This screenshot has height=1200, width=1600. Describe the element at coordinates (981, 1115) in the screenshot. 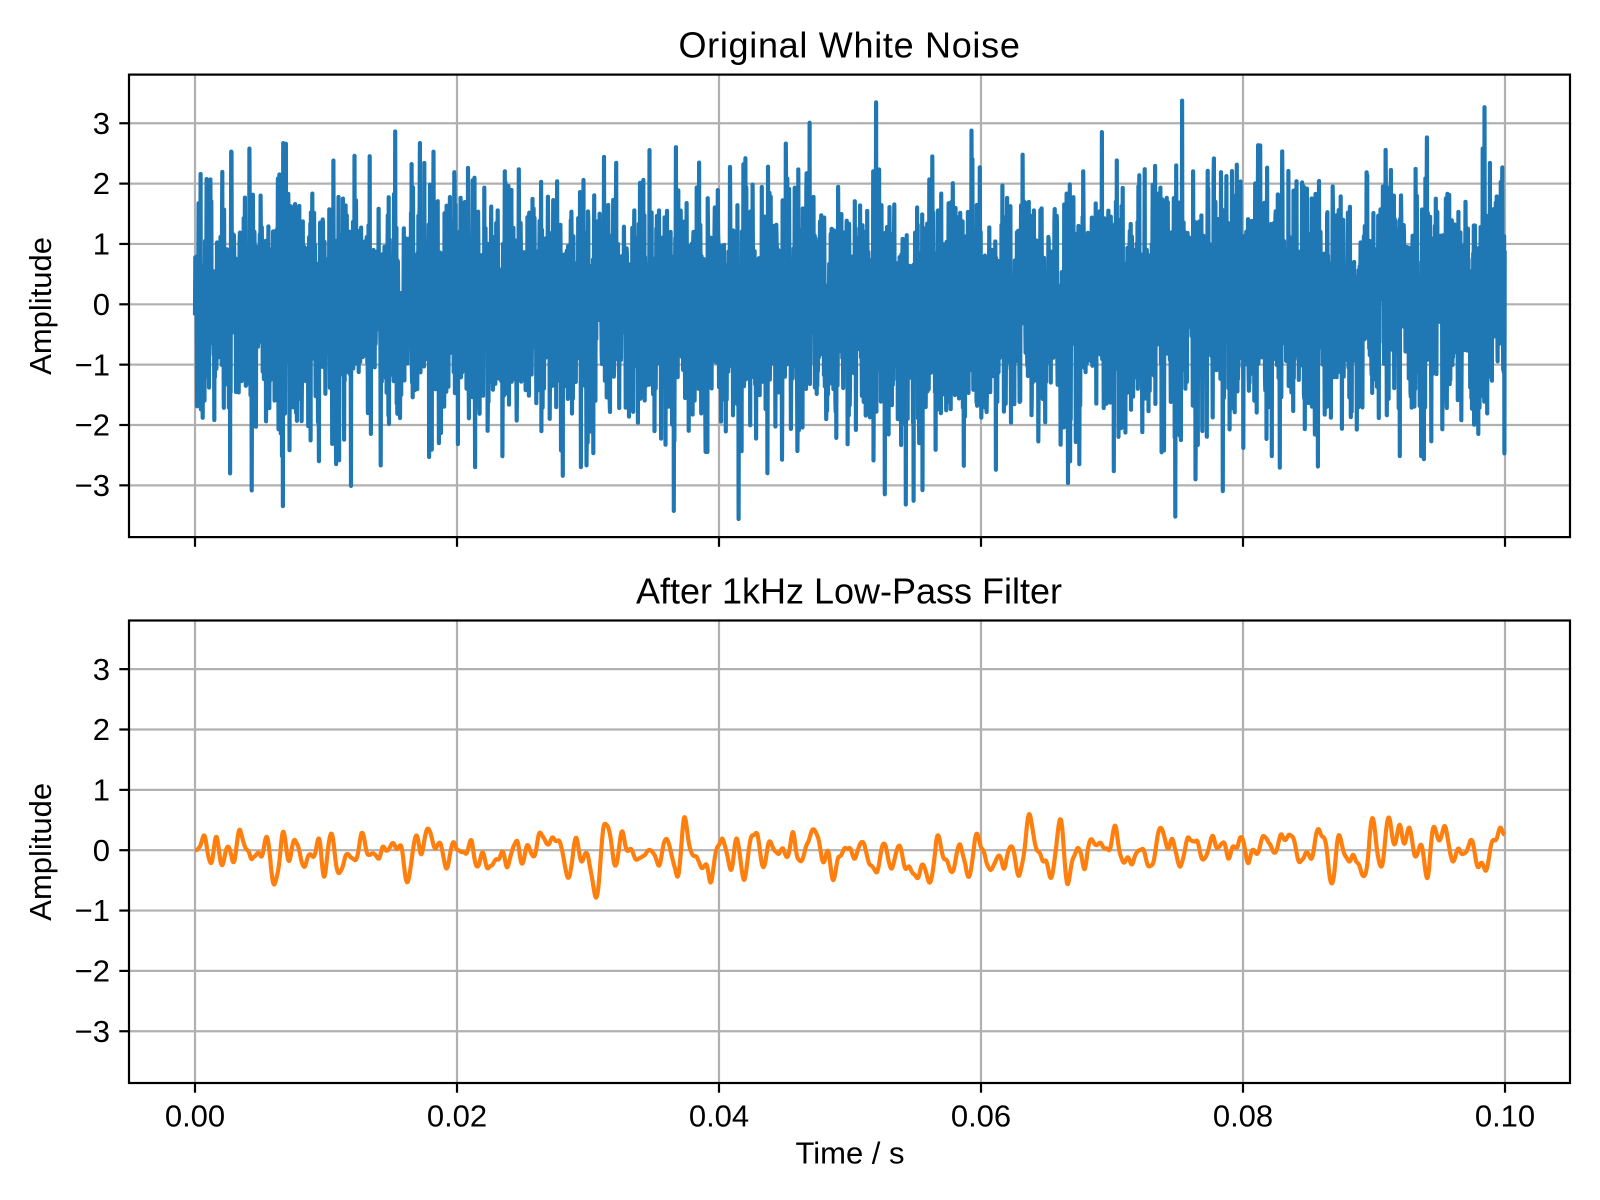

I see `svg-text: 0.06` at that location.